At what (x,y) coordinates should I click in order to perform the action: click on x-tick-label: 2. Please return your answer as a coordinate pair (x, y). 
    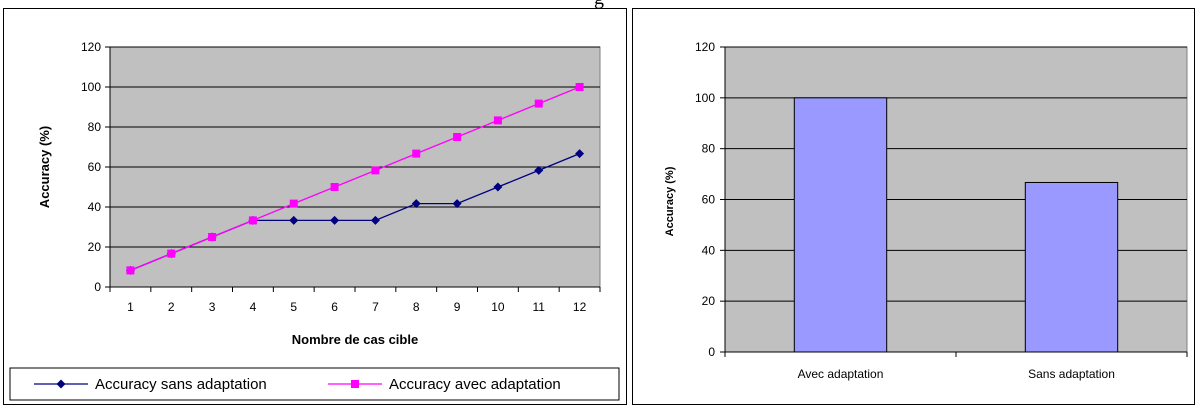
    Looking at the image, I should click on (171, 307).